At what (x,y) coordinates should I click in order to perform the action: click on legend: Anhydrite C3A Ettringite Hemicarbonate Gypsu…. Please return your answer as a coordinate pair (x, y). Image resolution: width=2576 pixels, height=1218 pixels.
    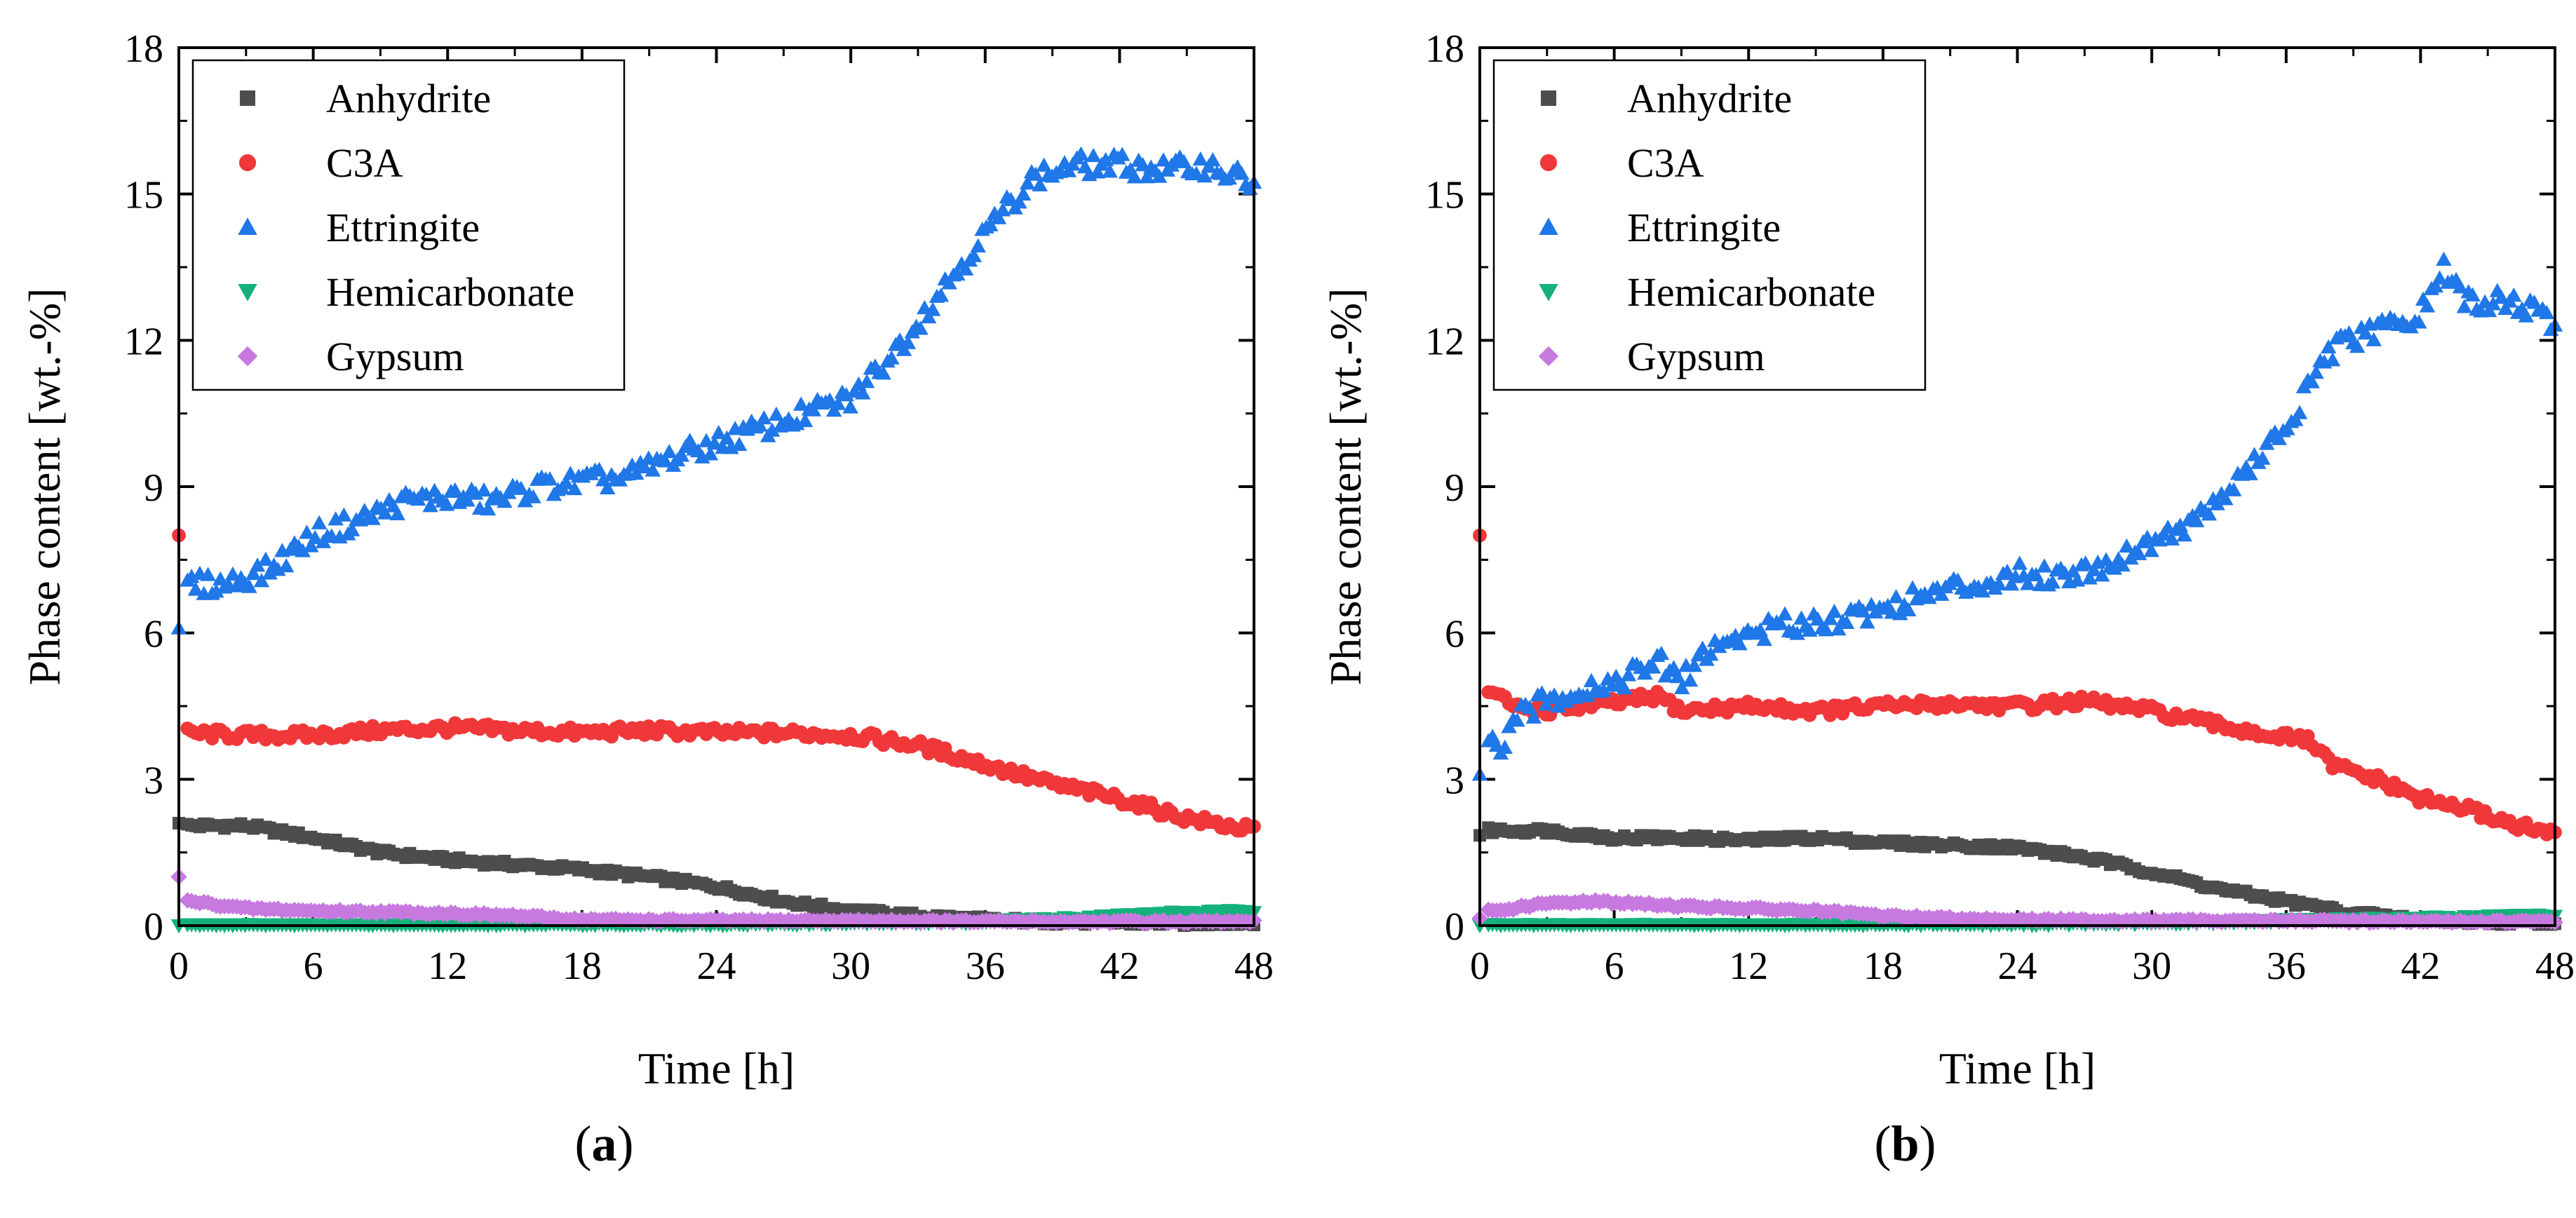
    Looking at the image, I should click on (408, 225).